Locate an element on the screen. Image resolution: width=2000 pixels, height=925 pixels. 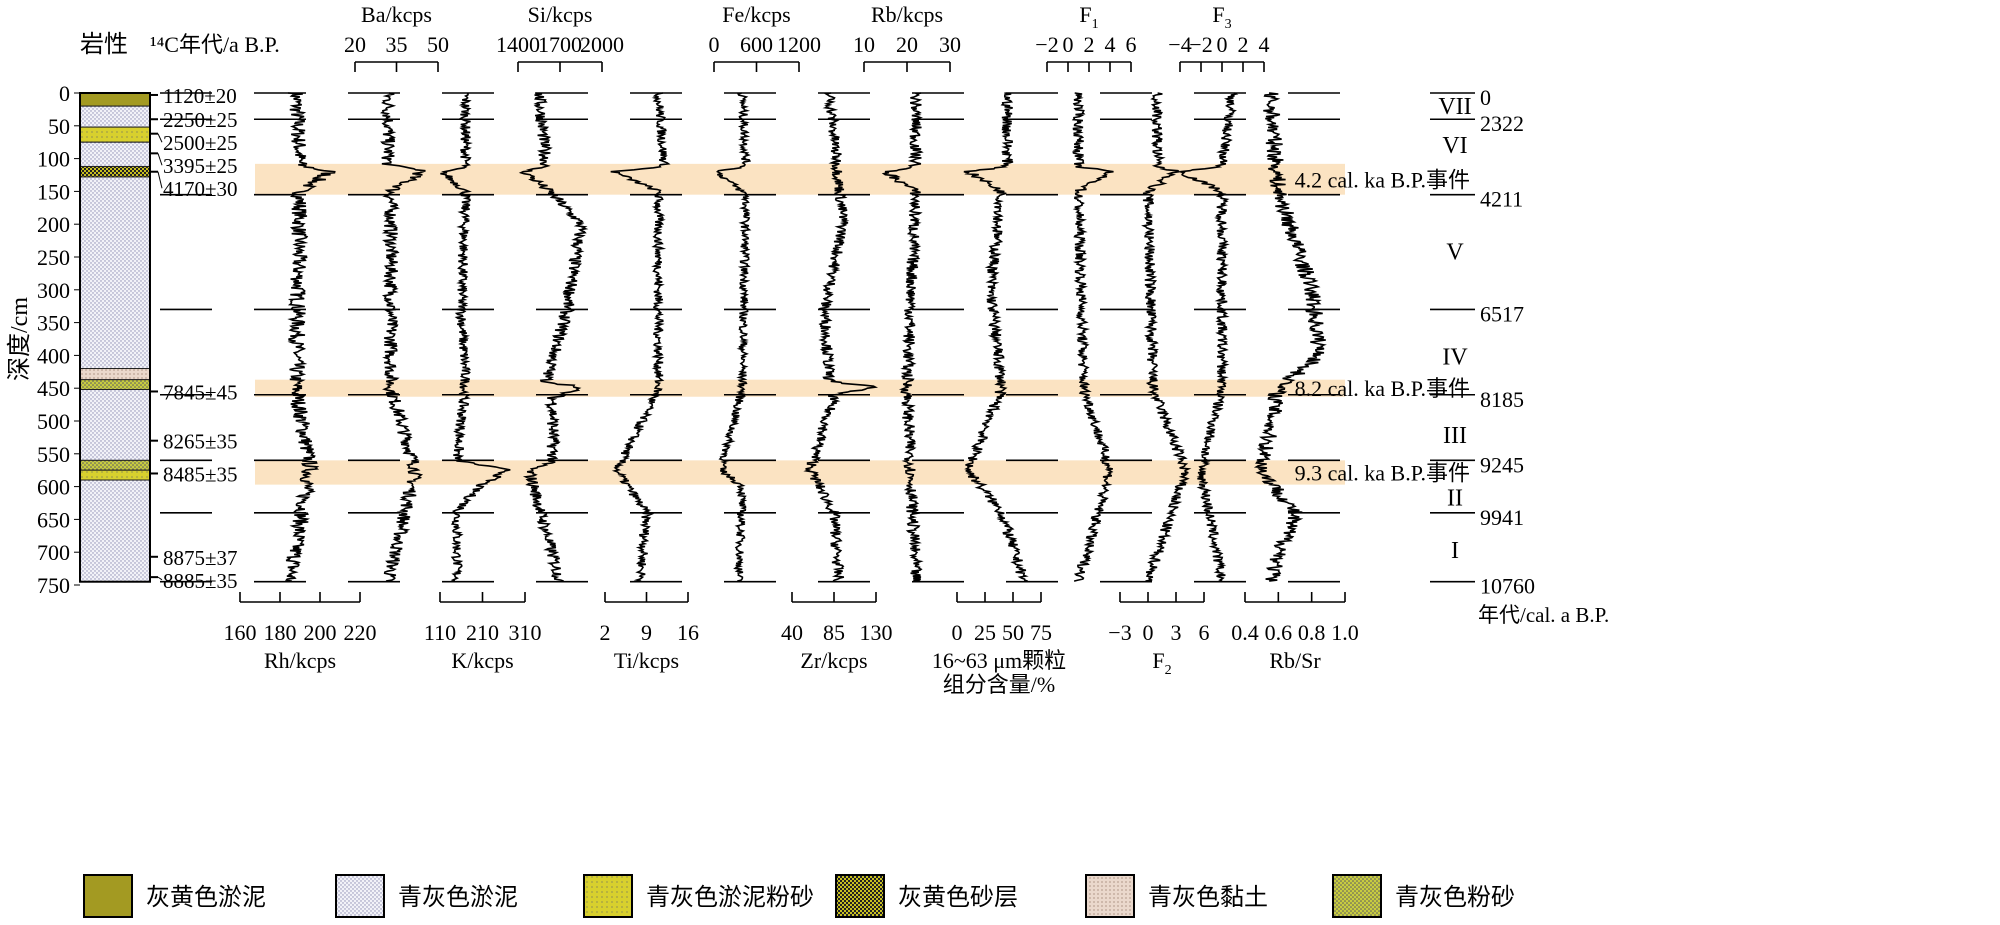
date-label: 1120±20 is located at coordinates (200, 96).